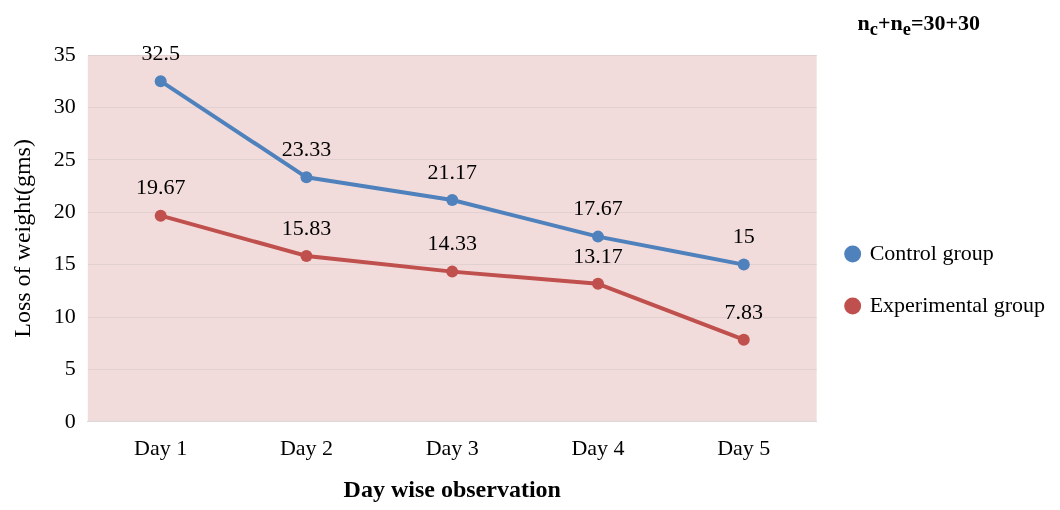 The image size is (1060, 510). I want to click on data-label: 23.33, so click(306, 149).